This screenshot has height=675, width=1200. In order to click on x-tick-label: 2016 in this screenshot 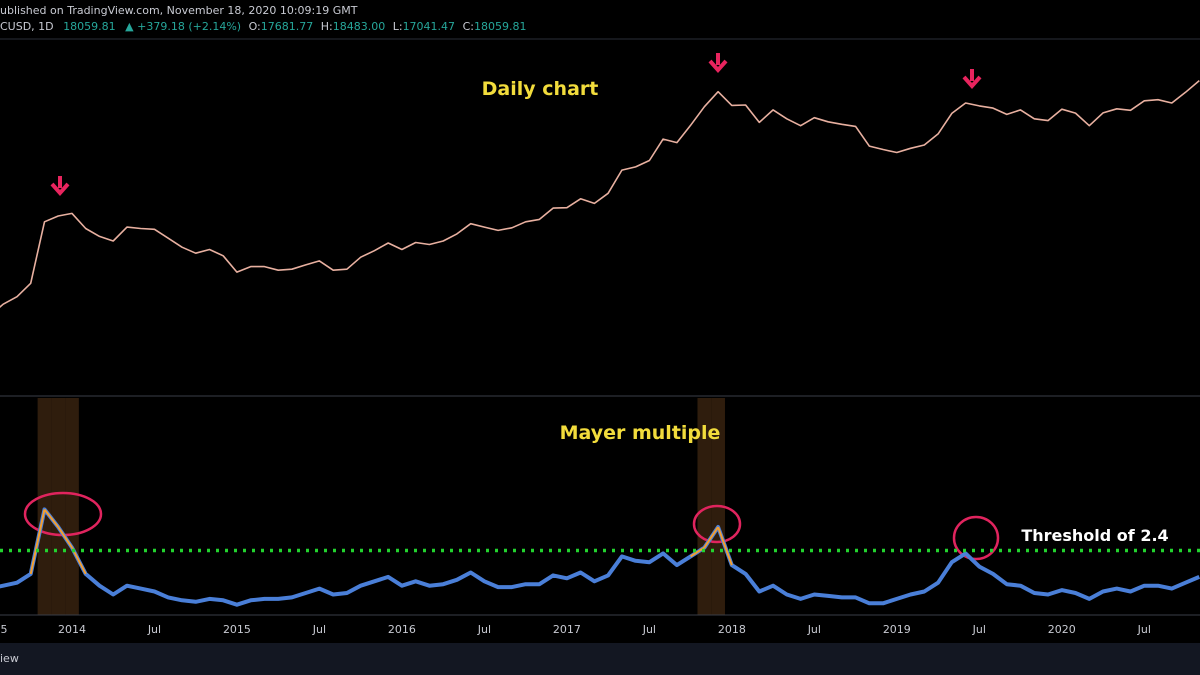, I will do `click(402, 629)`.